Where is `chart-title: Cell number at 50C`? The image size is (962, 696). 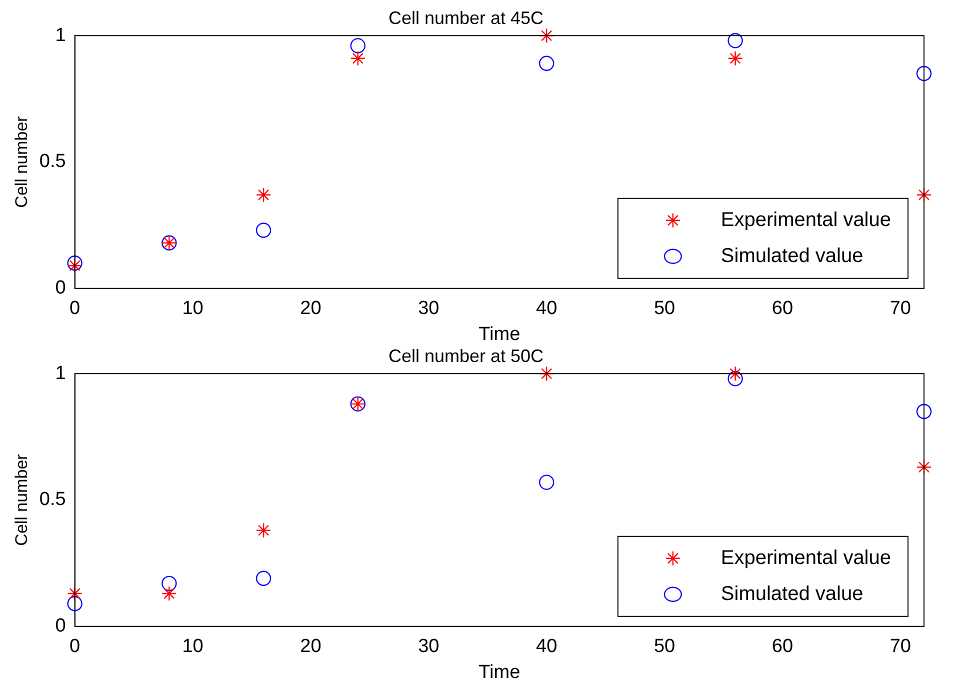
chart-title: Cell number at 50C is located at coordinates (466, 356).